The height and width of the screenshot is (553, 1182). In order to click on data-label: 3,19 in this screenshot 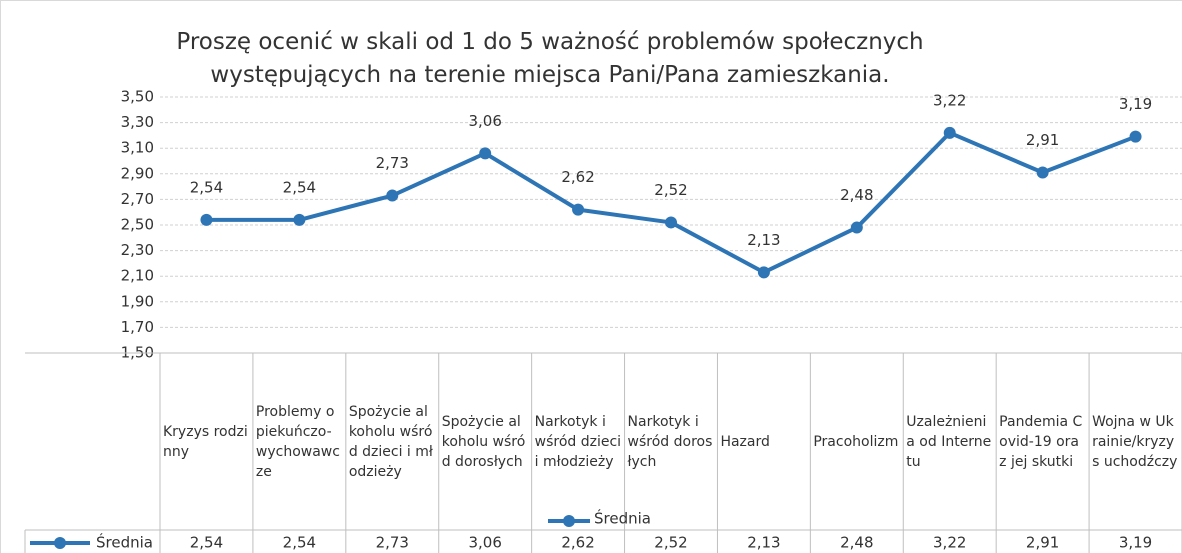, I will do `click(1135, 104)`.